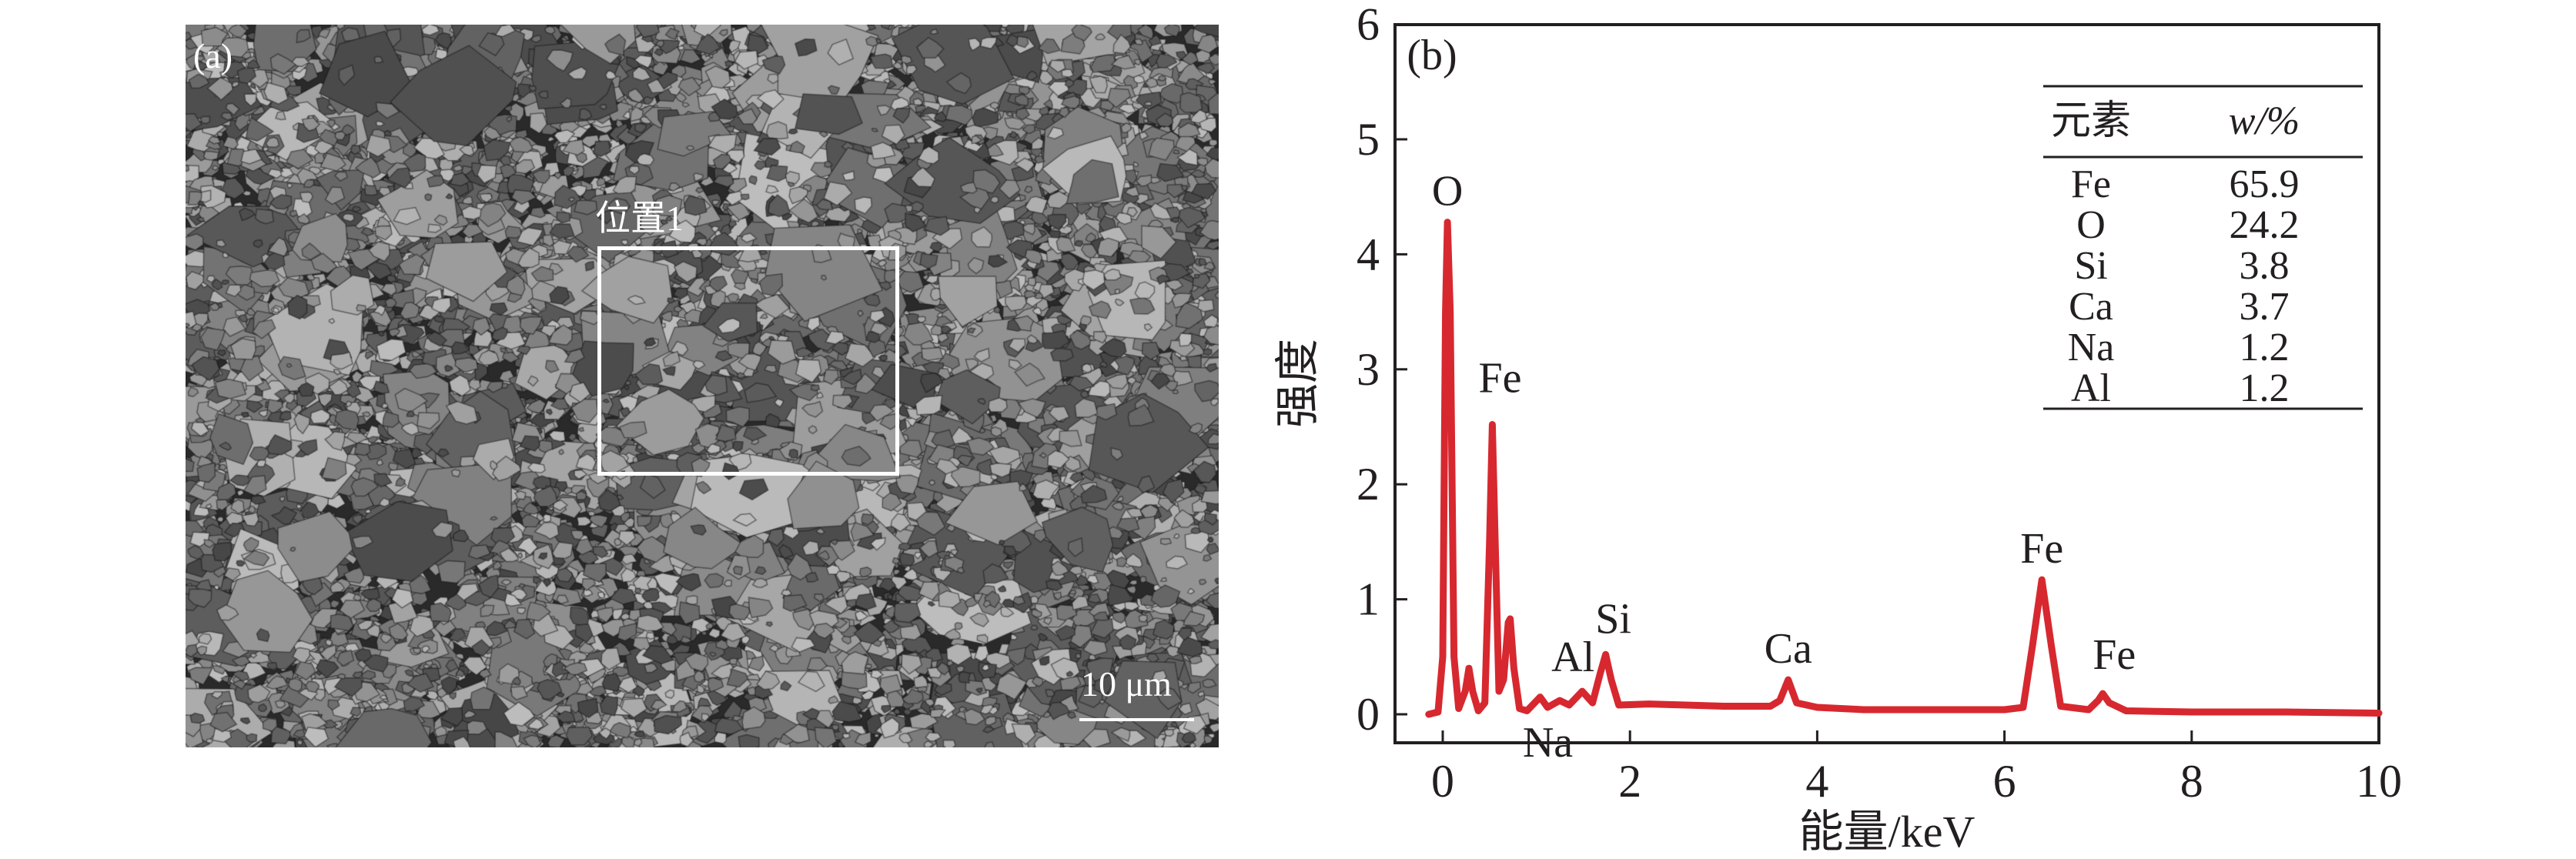 The image size is (2576, 859). Describe the element at coordinates (2090, 266) in the screenshot. I see `table-cell-element: Si` at that location.